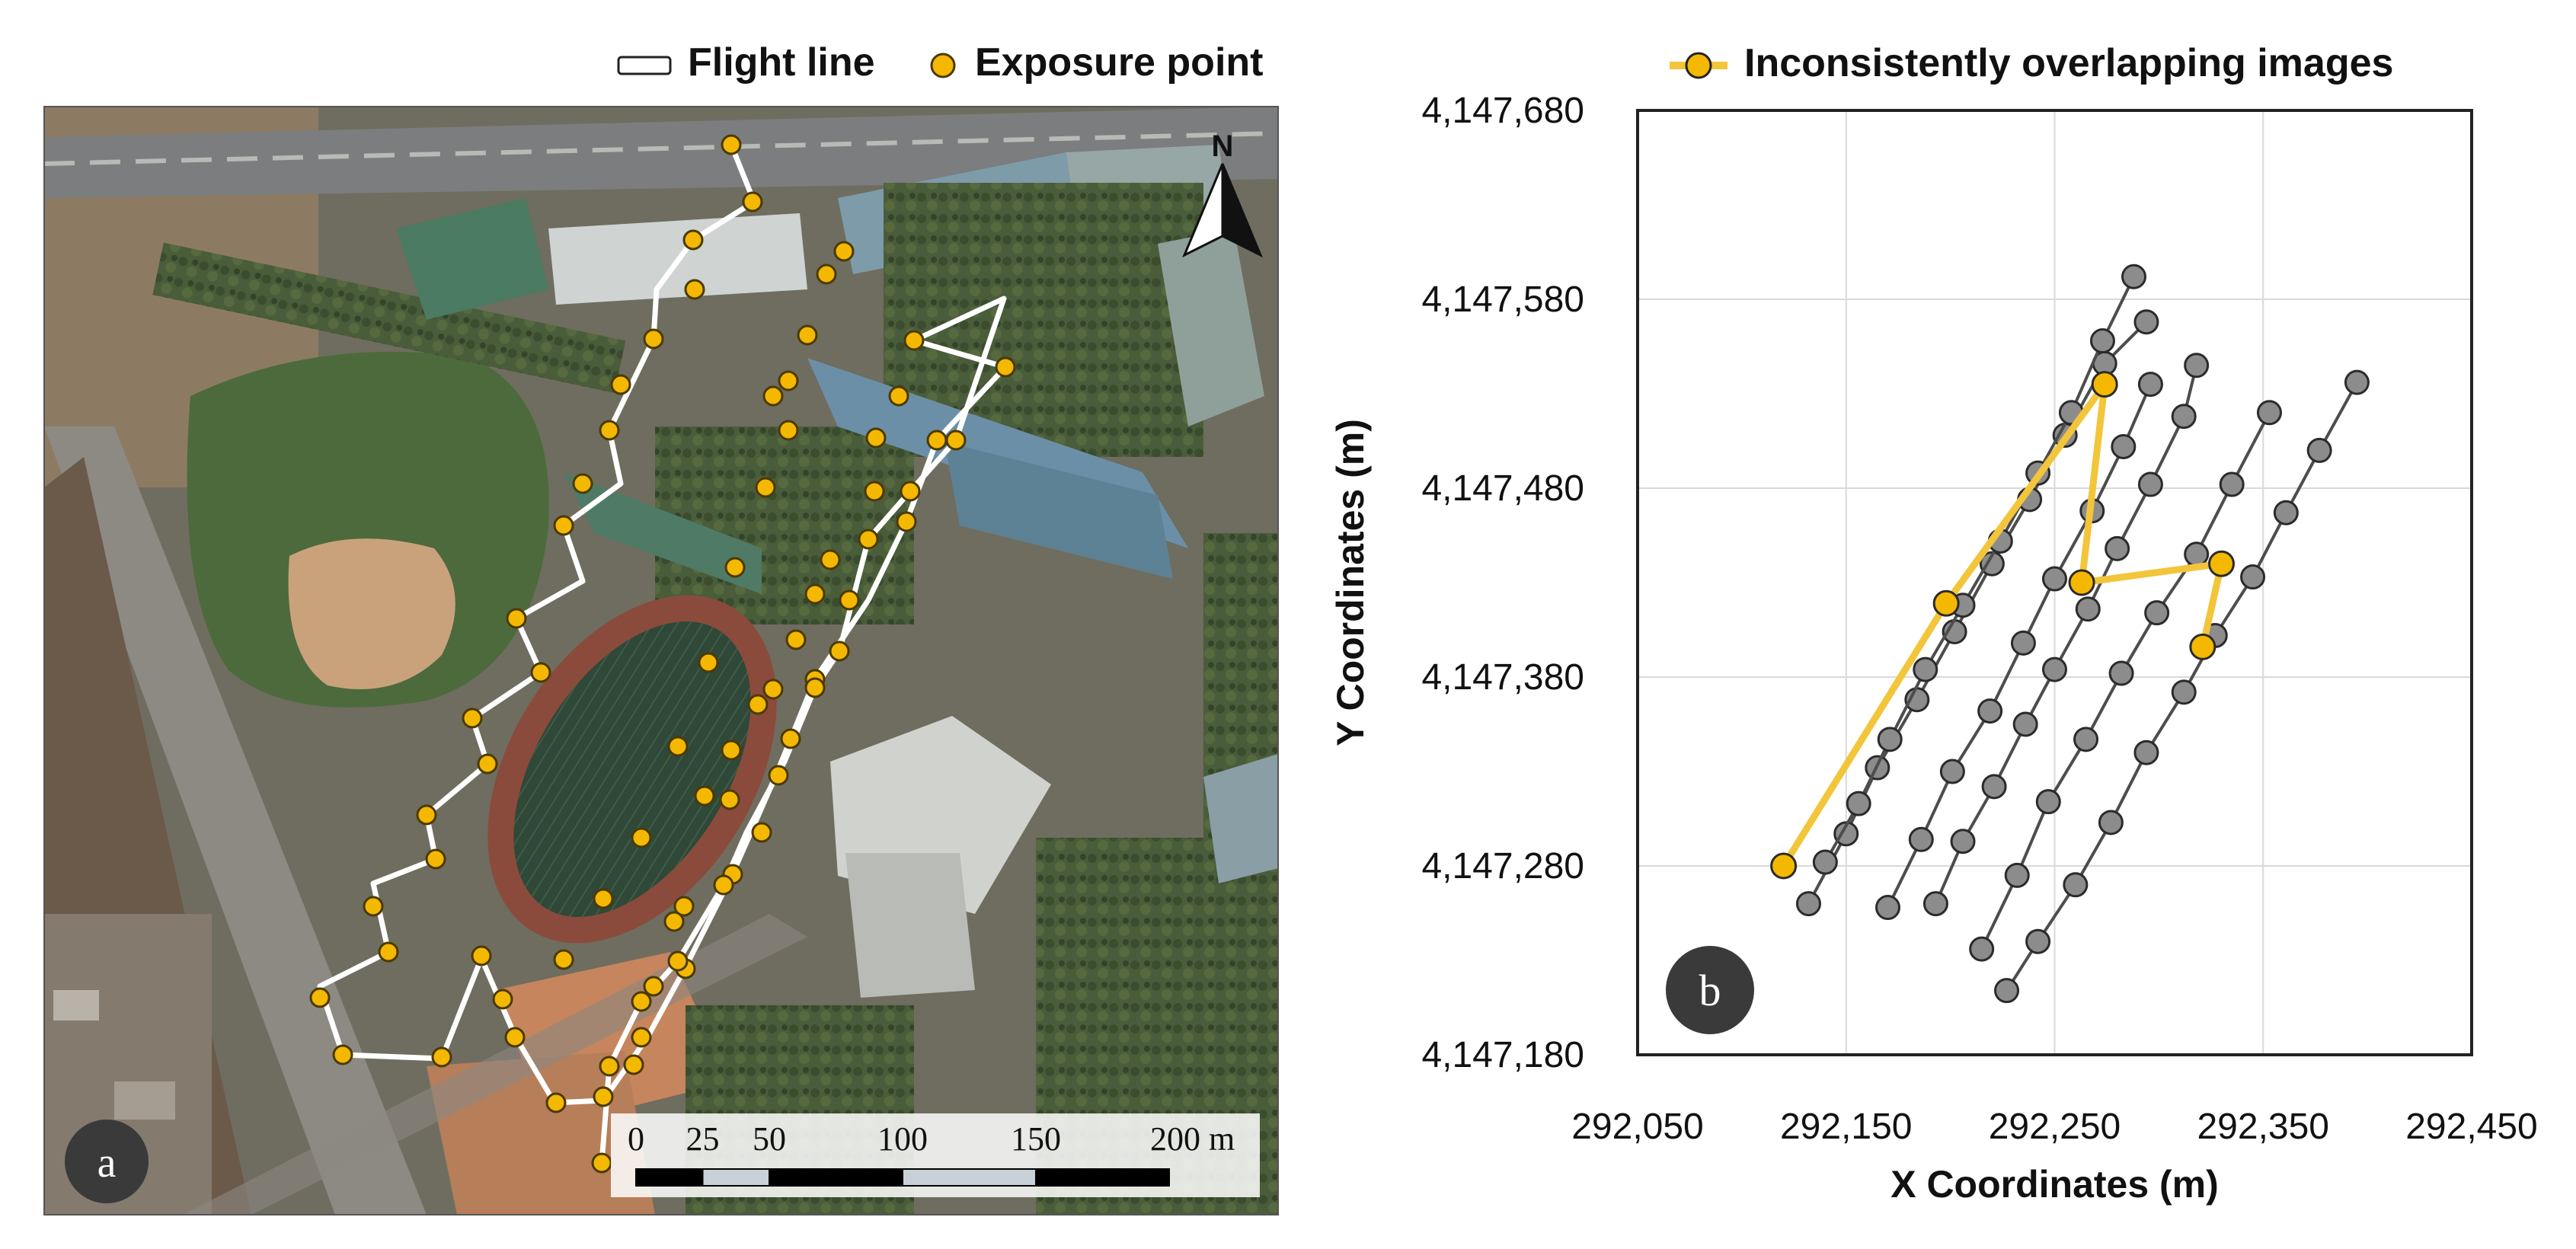 This screenshot has width=2576, height=1249. What do you see at coordinates (1502, 300) in the screenshot?
I see `y-tick-label: 4,147,580` at bounding box center [1502, 300].